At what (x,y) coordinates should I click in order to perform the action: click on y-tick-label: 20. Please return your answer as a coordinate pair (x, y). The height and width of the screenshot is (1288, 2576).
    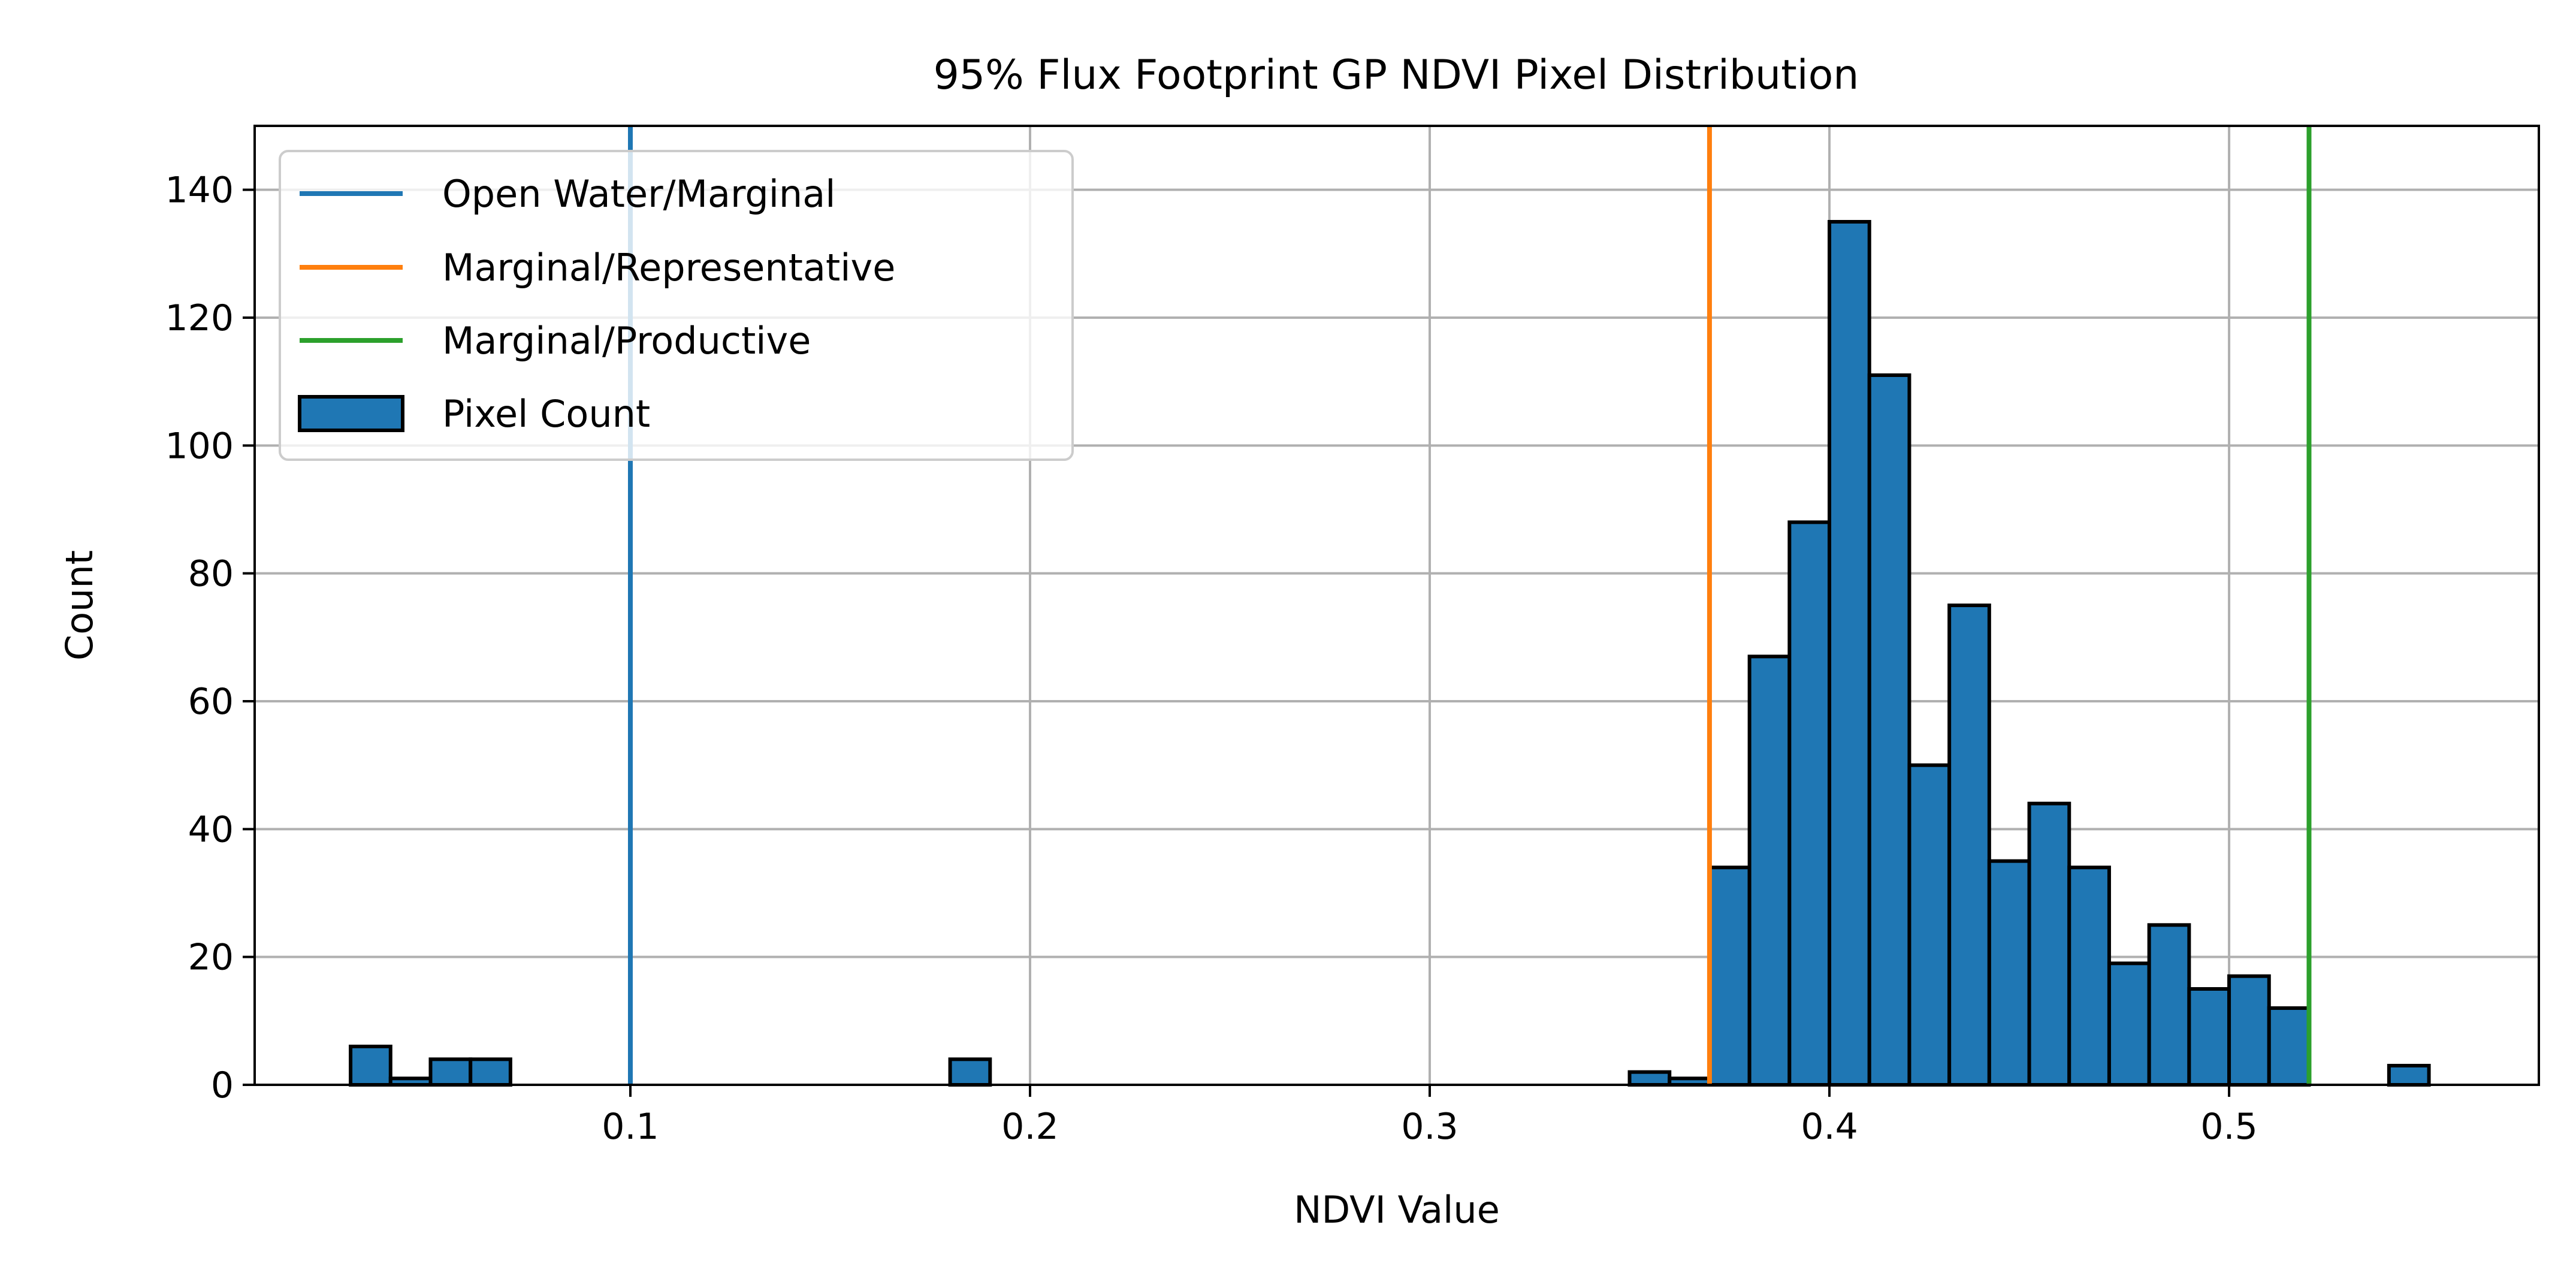
    Looking at the image, I should click on (211, 958).